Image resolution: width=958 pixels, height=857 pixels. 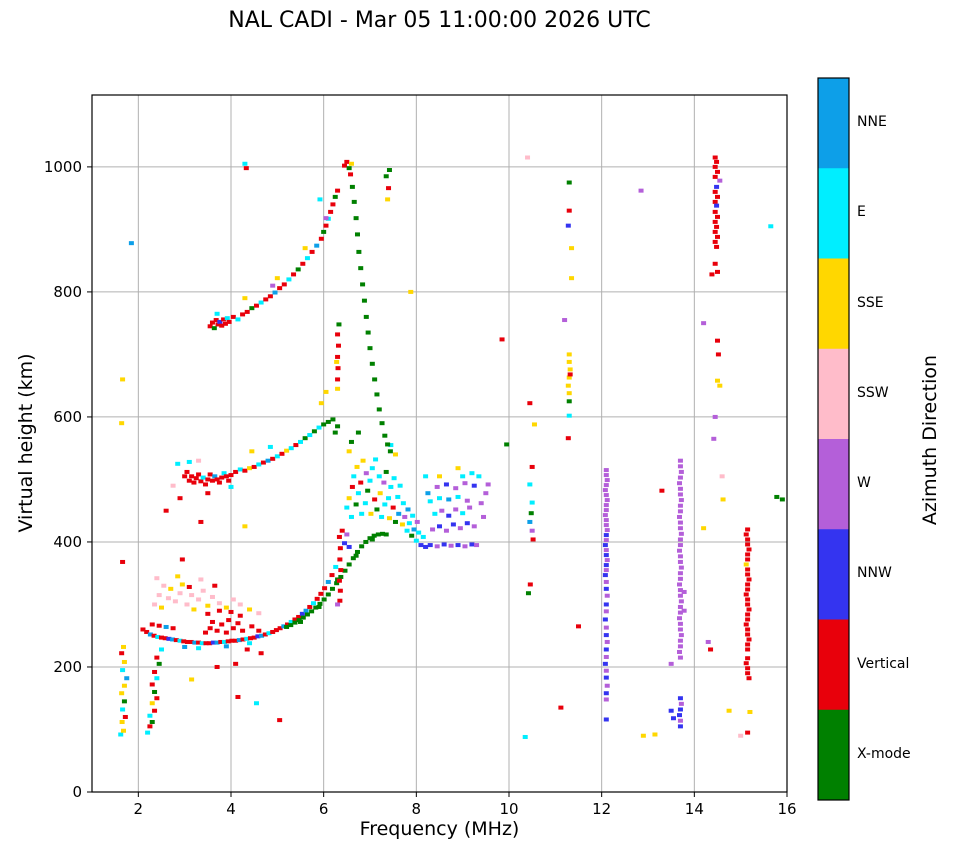 I want to click on legend-label-nne: NNE, so click(x=872, y=122).